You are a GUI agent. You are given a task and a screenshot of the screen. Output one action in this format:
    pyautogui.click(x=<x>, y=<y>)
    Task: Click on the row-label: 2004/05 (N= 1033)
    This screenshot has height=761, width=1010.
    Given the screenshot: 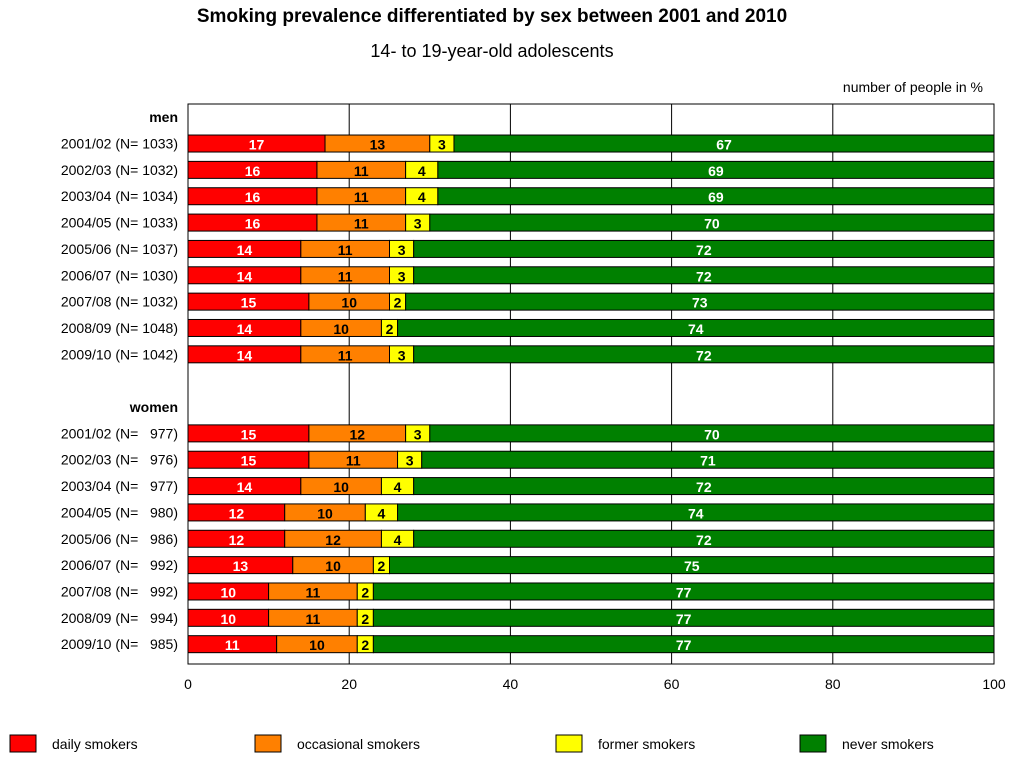 What is the action you would take?
    pyautogui.click(x=119, y=223)
    